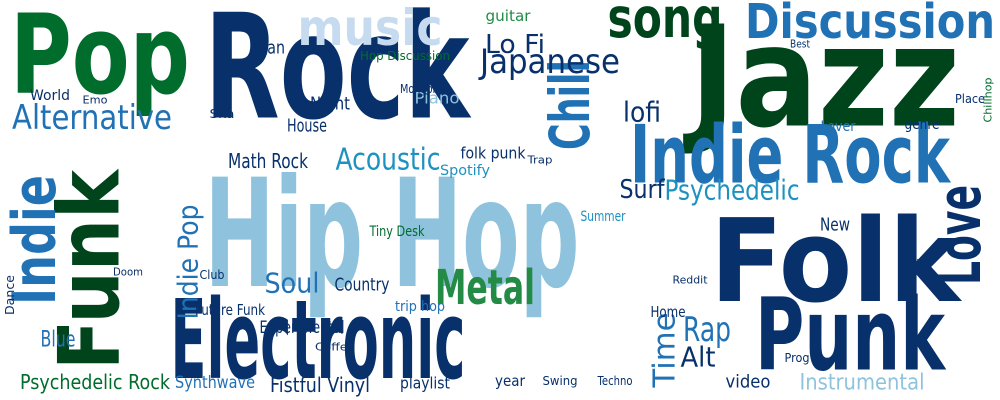 The height and width of the screenshot is (400, 1000). Describe the element at coordinates (510, 381) in the screenshot. I see `word: year` at that location.